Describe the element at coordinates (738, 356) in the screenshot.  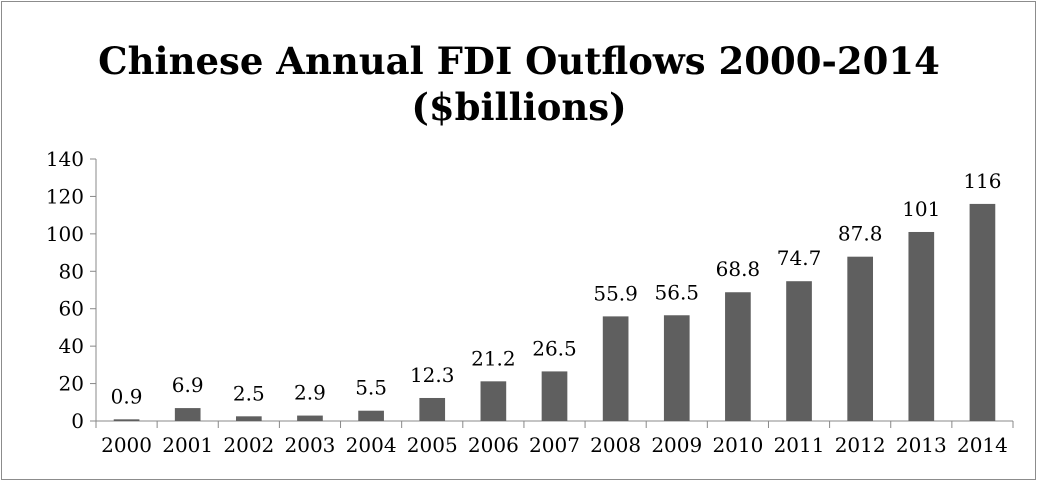
I see `bar-2010` at that location.